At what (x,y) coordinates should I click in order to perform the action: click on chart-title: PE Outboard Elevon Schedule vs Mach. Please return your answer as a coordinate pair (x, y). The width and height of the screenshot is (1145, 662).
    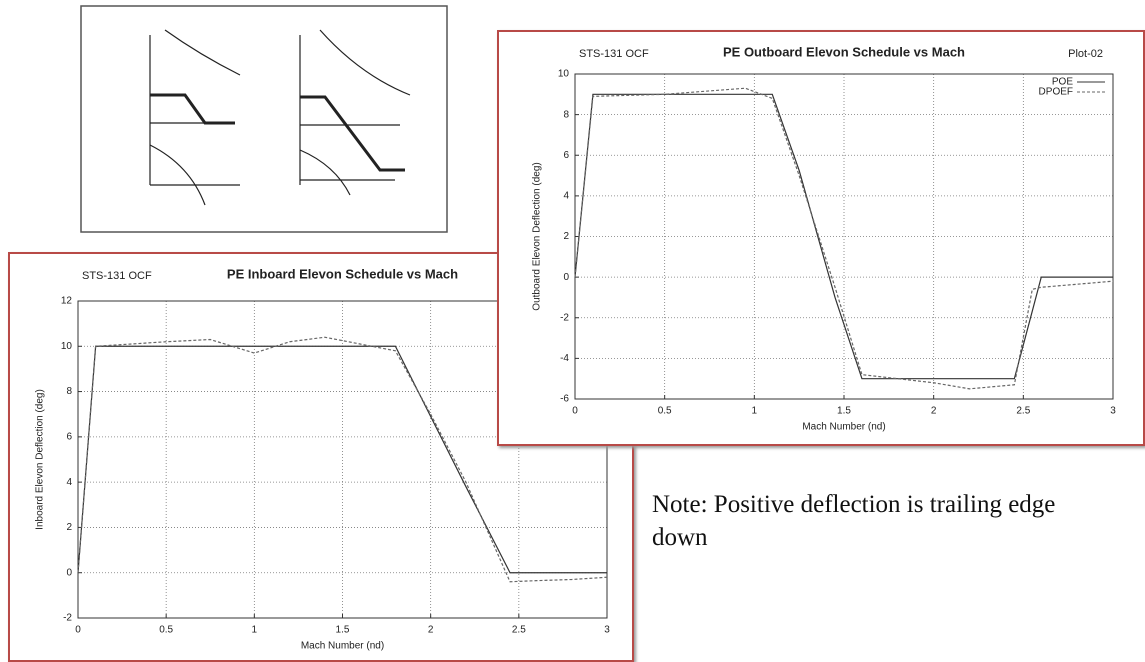
    Looking at the image, I should click on (844, 51).